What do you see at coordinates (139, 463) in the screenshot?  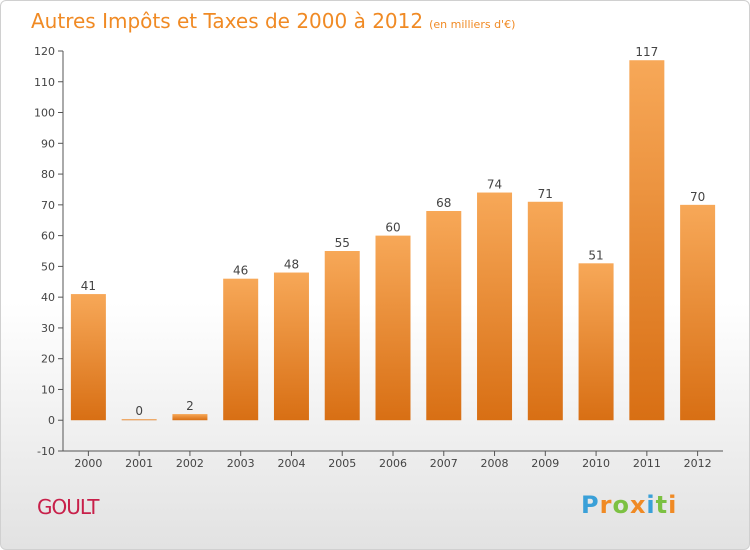 I see `x-tick-label-2001: 2001` at bounding box center [139, 463].